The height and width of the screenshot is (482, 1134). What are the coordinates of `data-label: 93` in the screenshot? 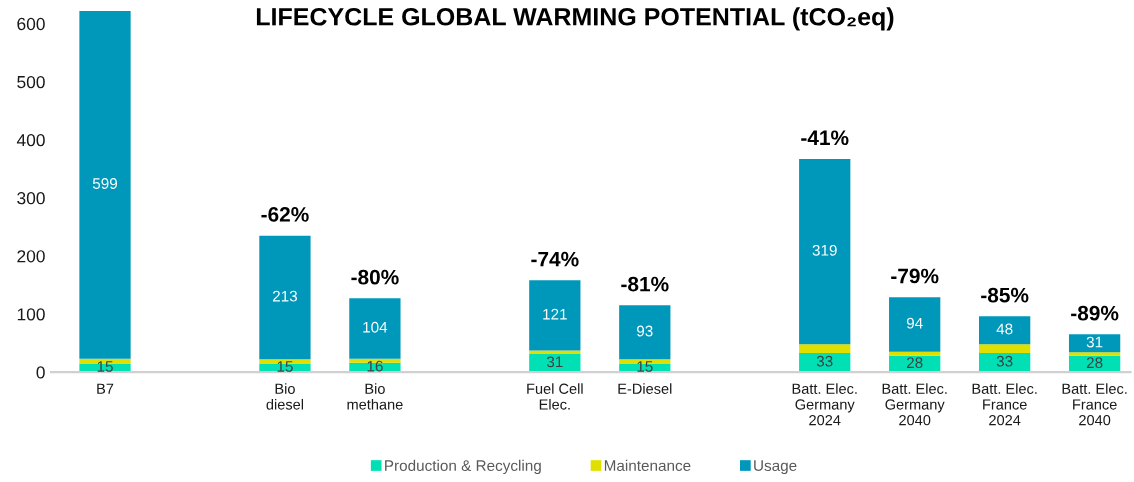 It's located at (645, 331).